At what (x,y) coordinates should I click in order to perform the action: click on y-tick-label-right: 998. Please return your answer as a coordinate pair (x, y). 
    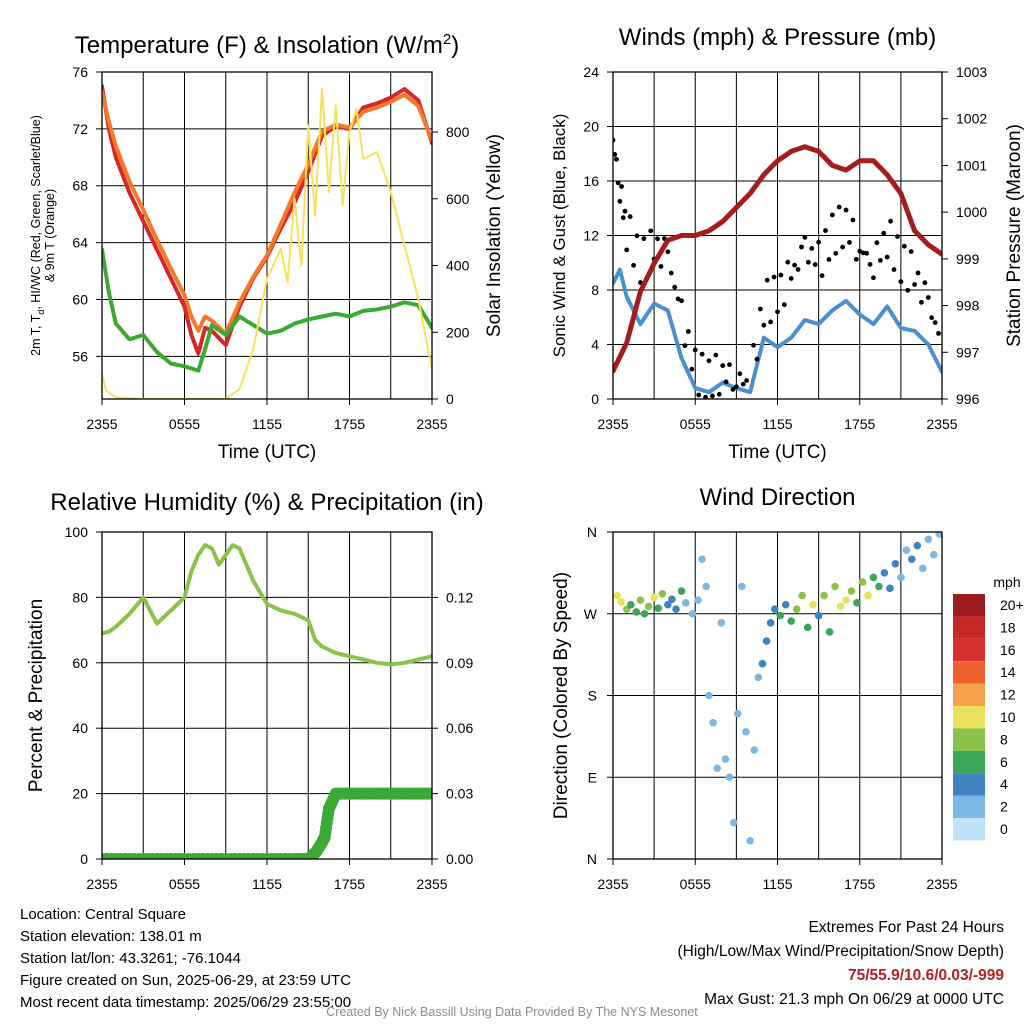
    Looking at the image, I should click on (968, 306).